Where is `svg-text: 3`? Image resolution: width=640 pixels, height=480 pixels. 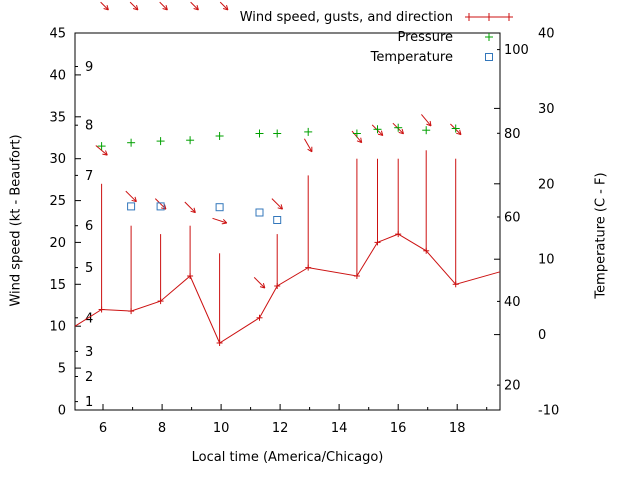 svg-text: 3 is located at coordinates (89, 352).